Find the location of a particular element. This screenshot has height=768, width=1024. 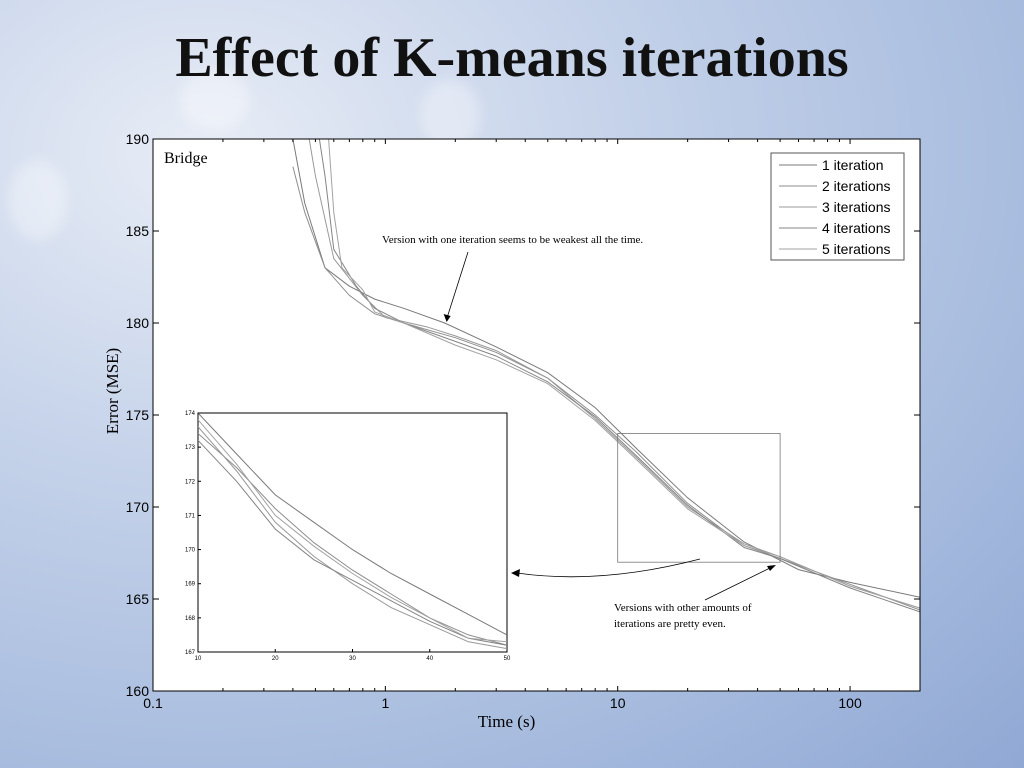

y-tick-label: 170 is located at coordinates (138, 507).